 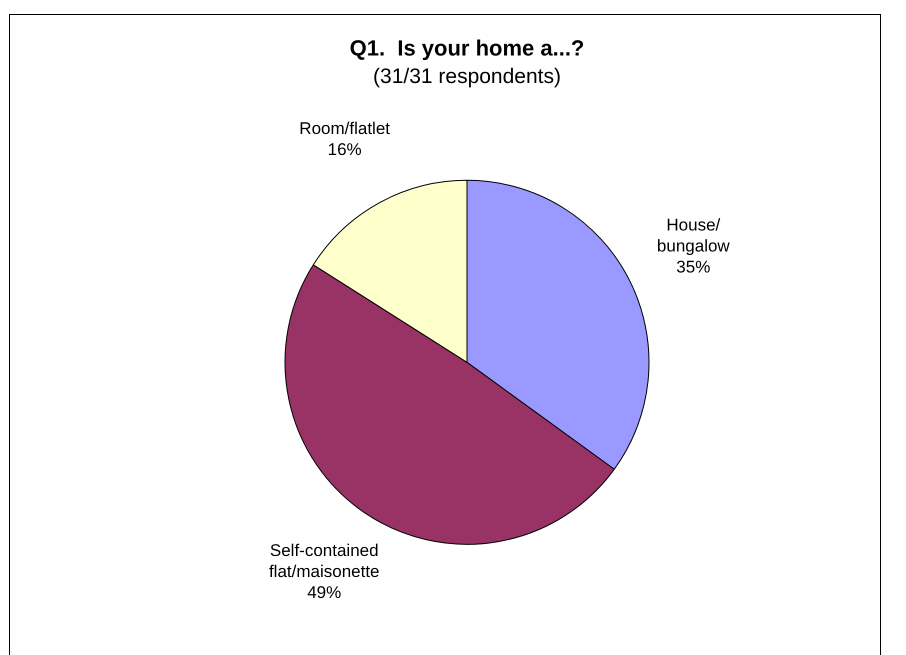 What do you see at coordinates (693, 267) in the screenshot?
I see `data-label: 35%` at bounding box center [693, 267].